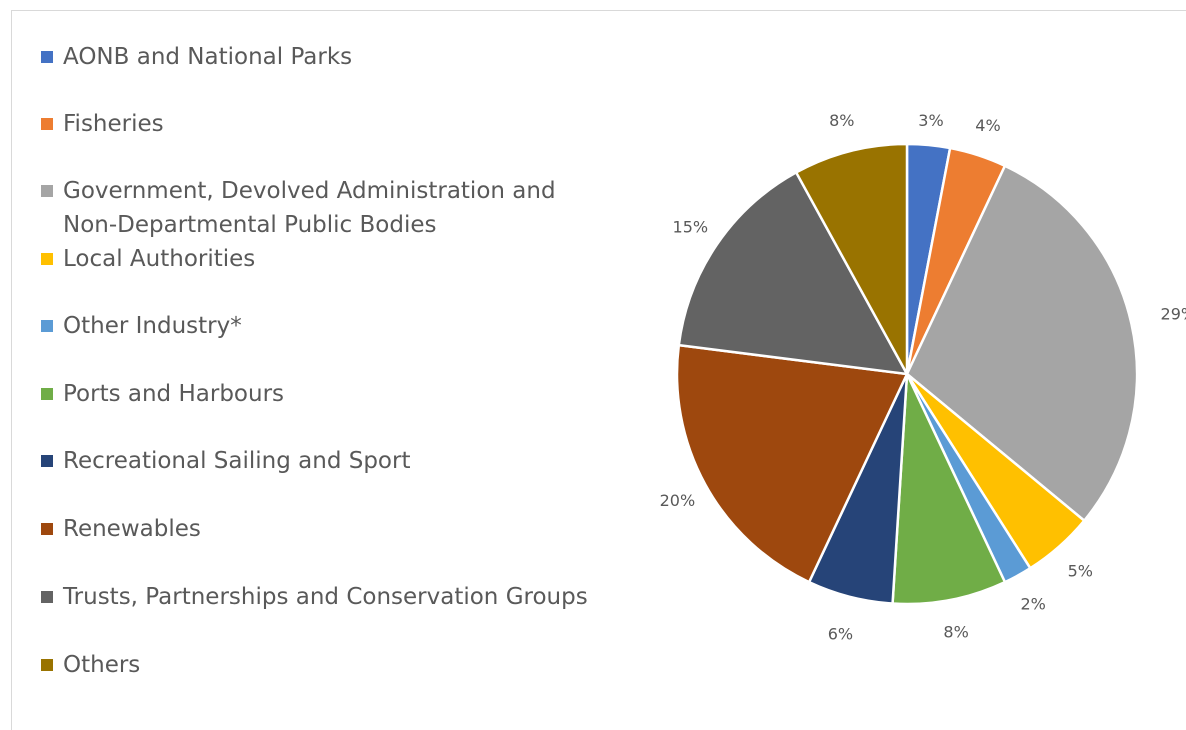 The image size is (1186, 730). I want to click on legend-label: Local Authorities, so click(159, 259).